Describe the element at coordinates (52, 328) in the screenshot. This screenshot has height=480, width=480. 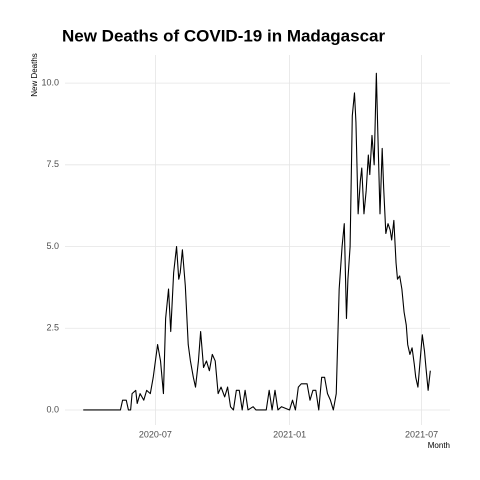
I see `y-tick-label: 2.5` at that location.